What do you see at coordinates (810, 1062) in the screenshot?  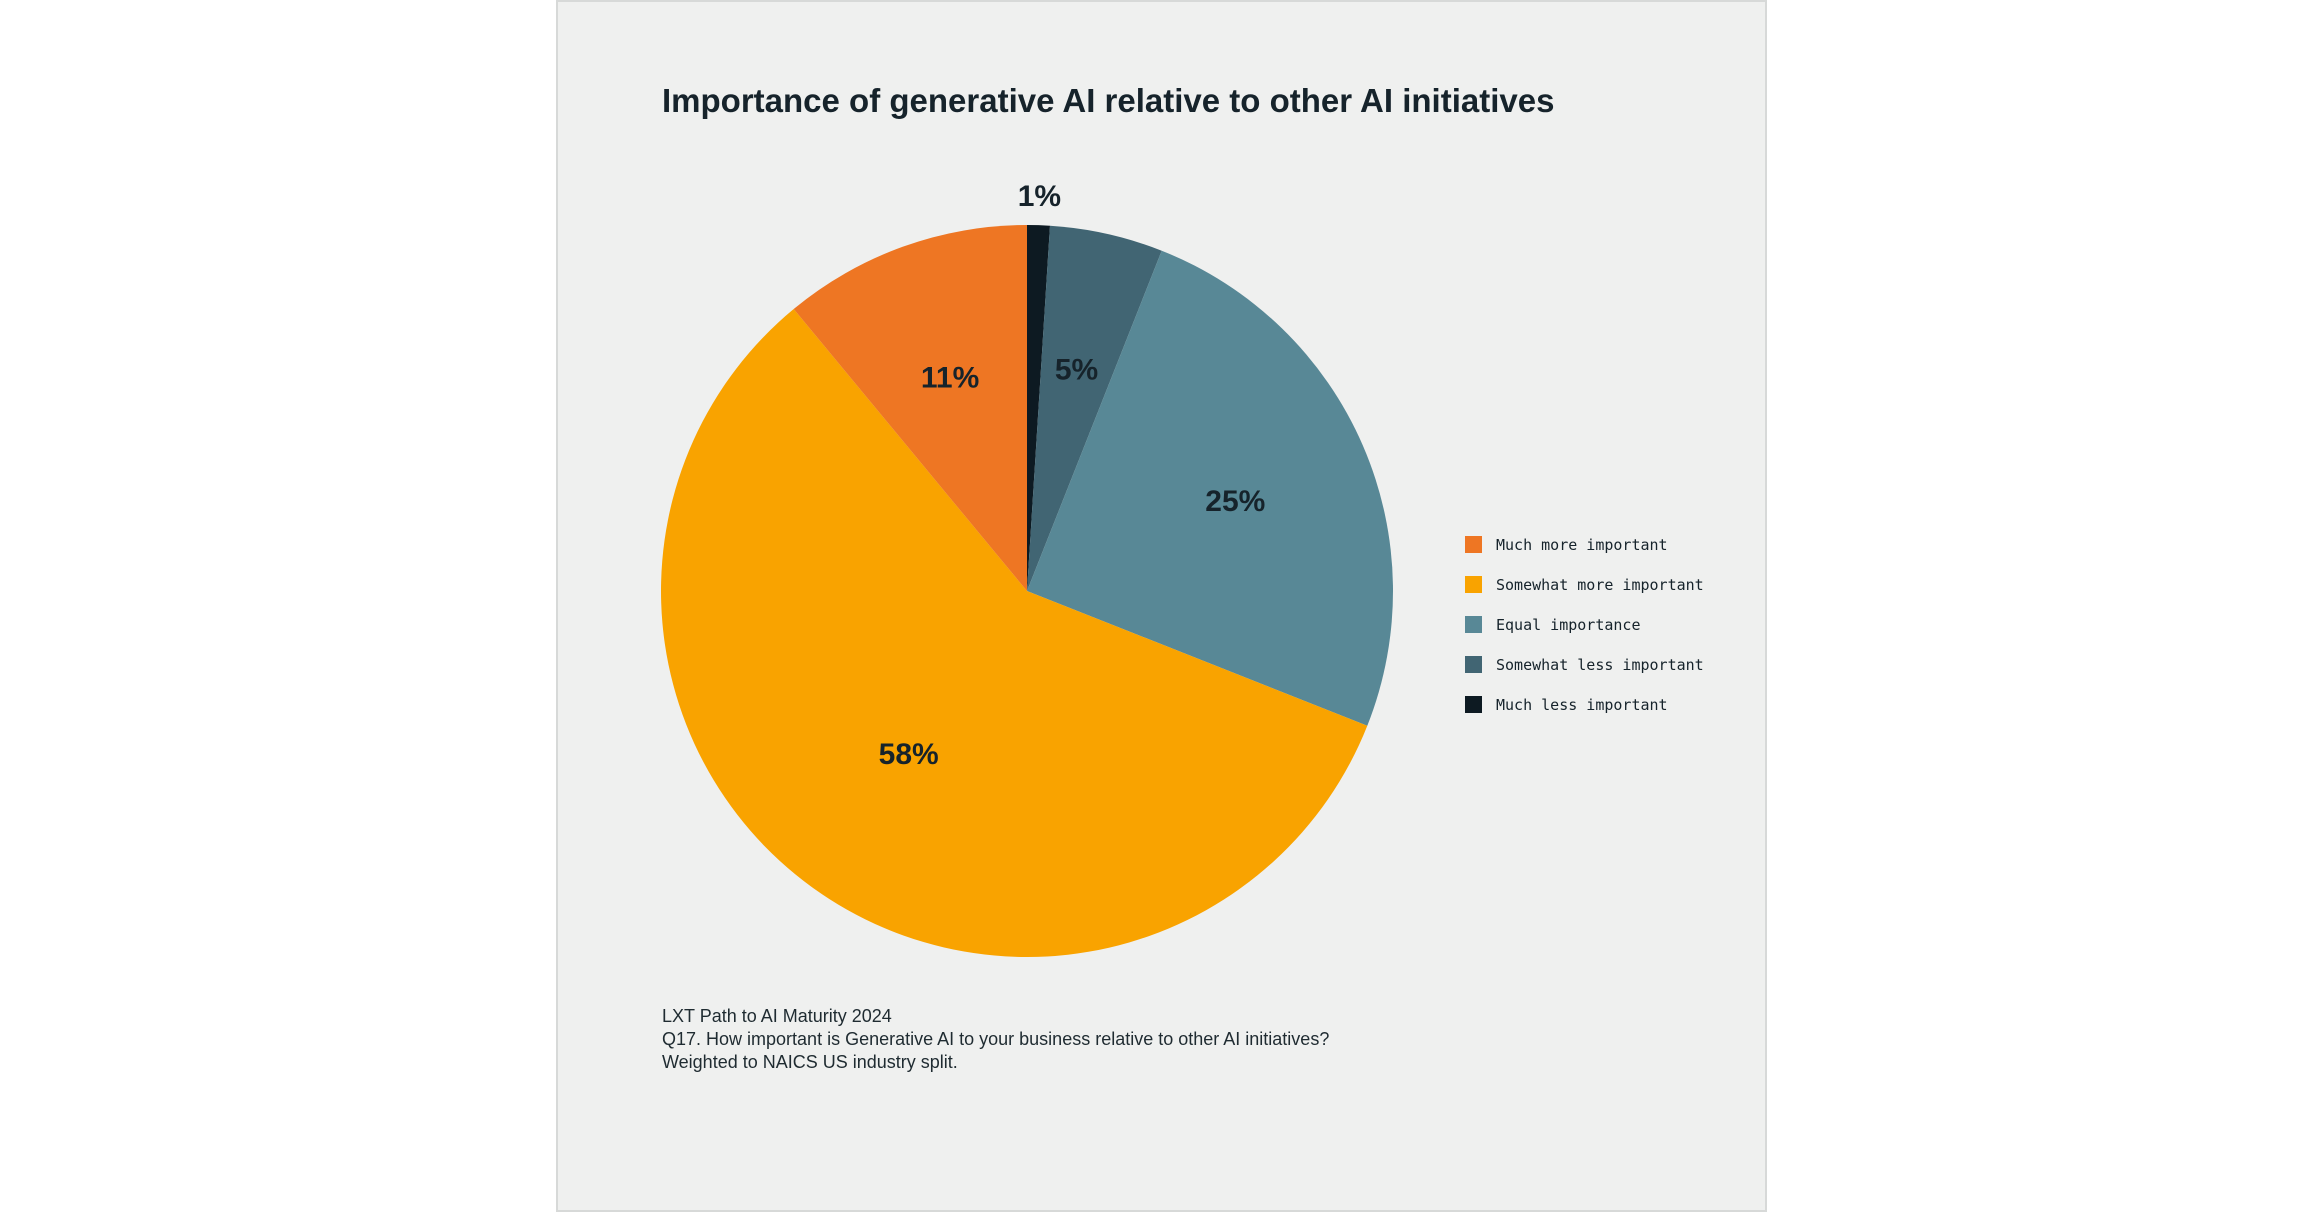 I see `source-line-3: Weighted to NAICS US industry split.` at bounding box center [810, 1062].